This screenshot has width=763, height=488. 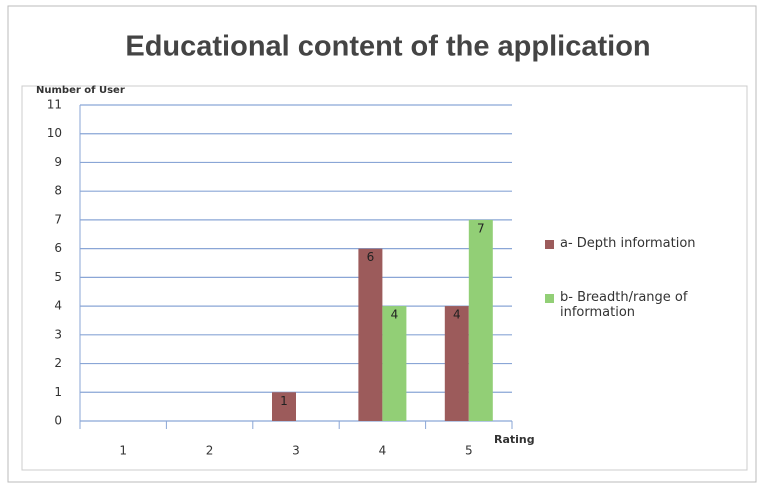 I want to click on y-tick-label: 10, so click(x=54, y=133).